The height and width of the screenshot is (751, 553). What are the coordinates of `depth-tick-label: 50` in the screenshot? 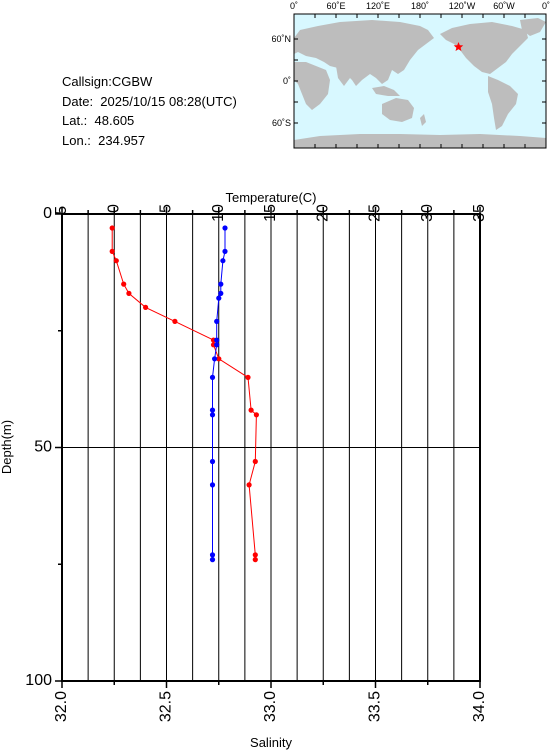 It's located at (43, 447).